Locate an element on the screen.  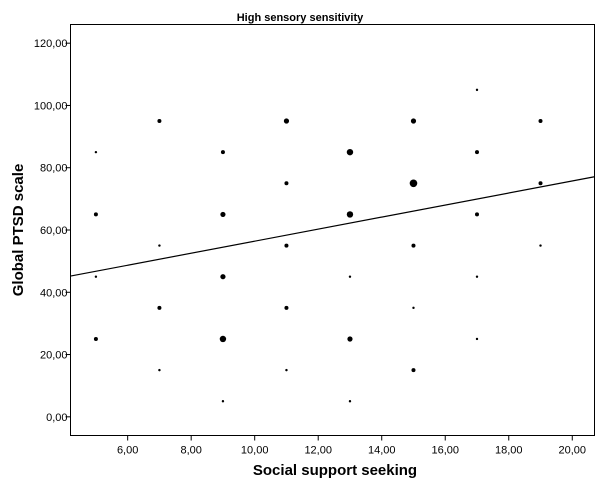
x-tick-label: 6,00 is located at coordinates (127, 451).